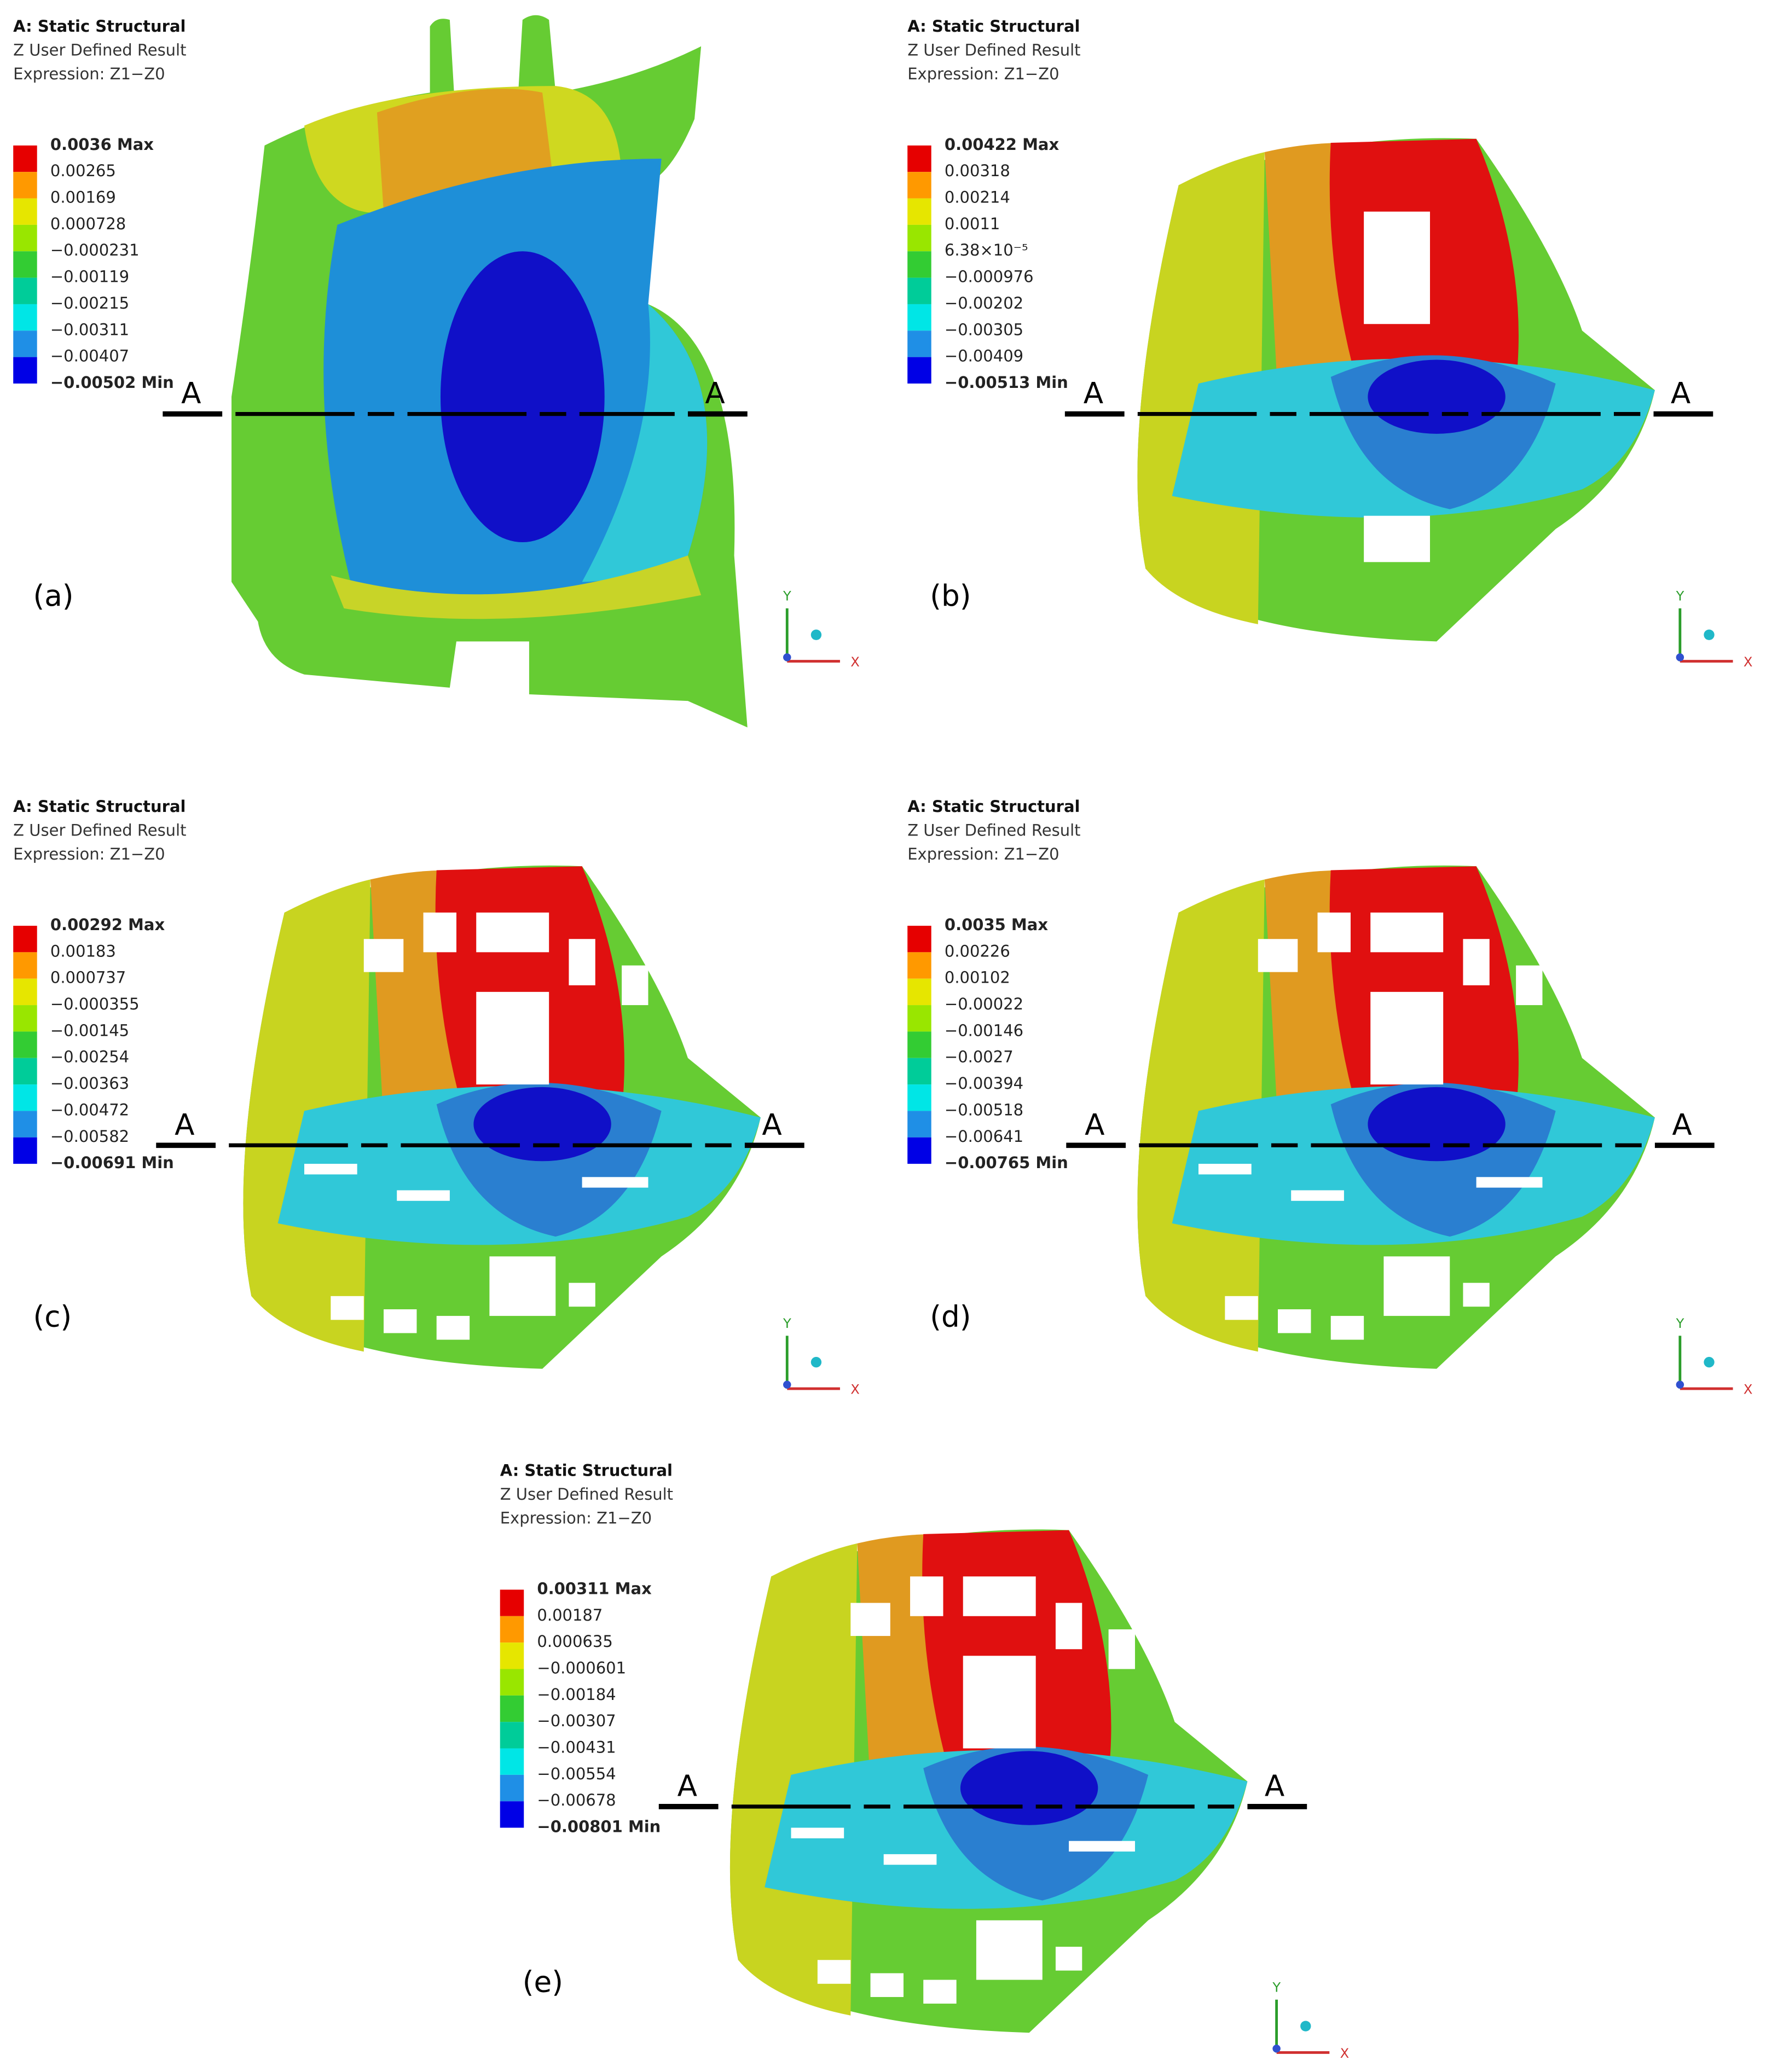 The height and width of the screenshot is (2072, 1766). I want to click on legend-label: −0.00678, so click(576, 1800).